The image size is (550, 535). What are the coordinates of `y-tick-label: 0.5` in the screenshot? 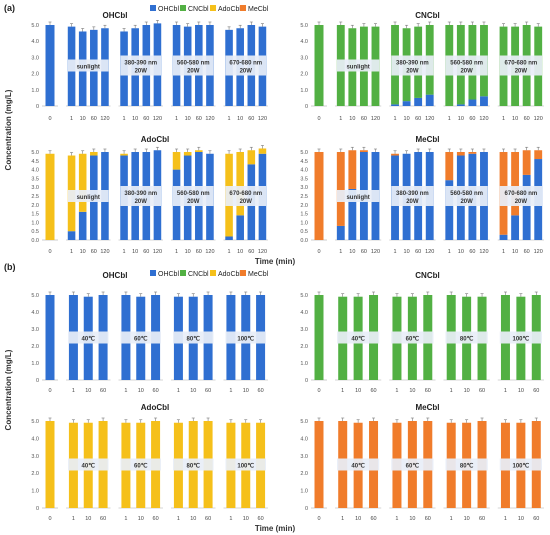 It's located at (35, 232).